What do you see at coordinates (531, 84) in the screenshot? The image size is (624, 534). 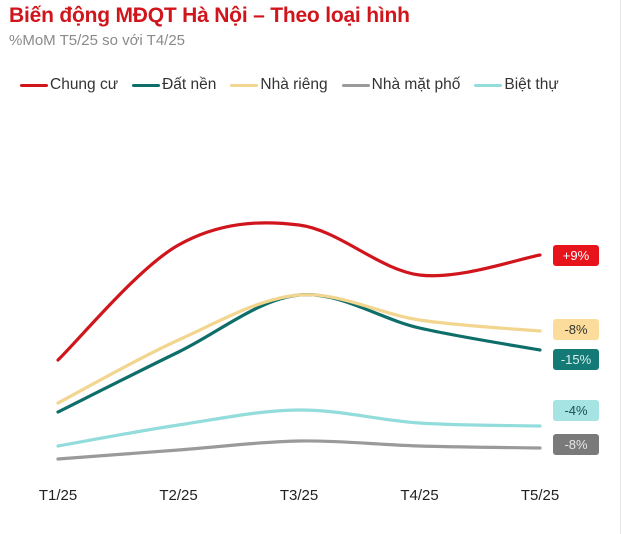 I see `legend-label: Biệt thự` at bounding box center [531, 84].